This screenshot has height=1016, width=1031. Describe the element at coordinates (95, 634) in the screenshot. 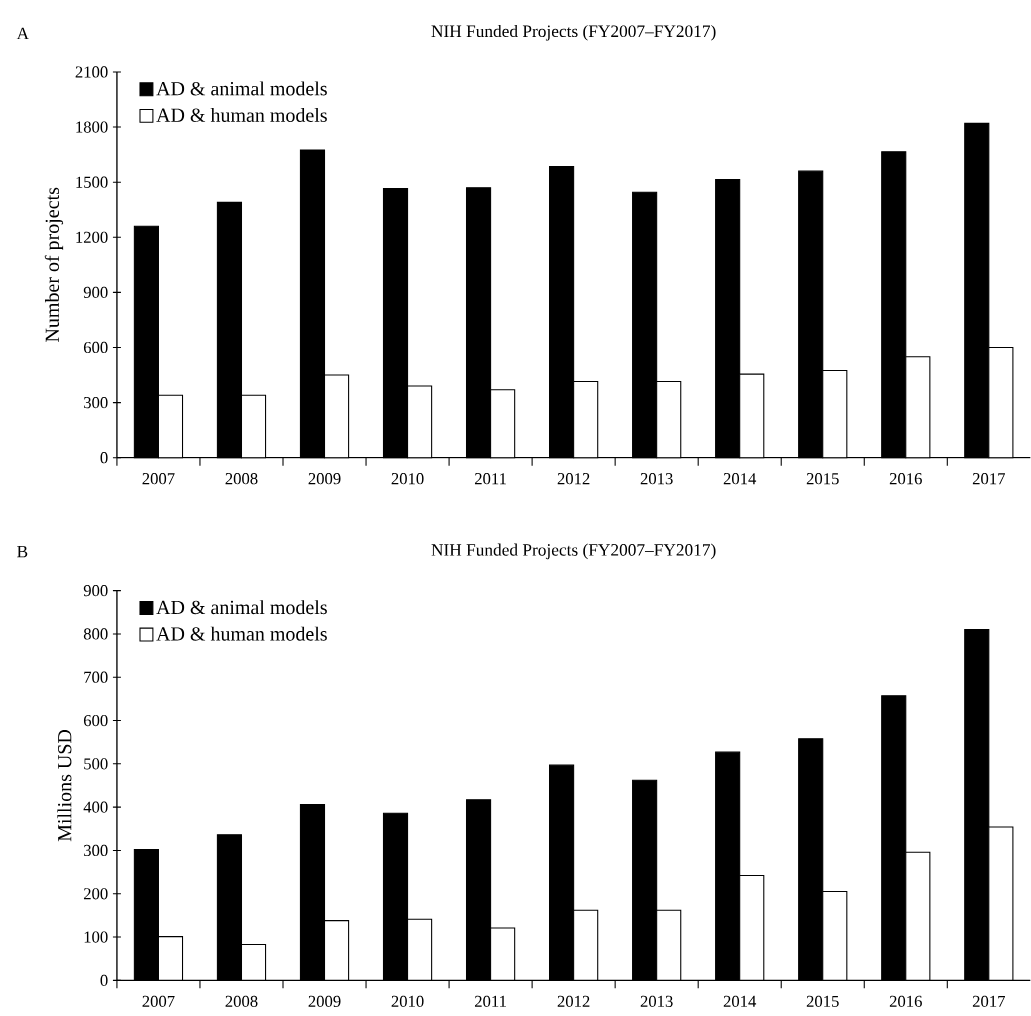

I see `y-tick-label: 800` at that location.